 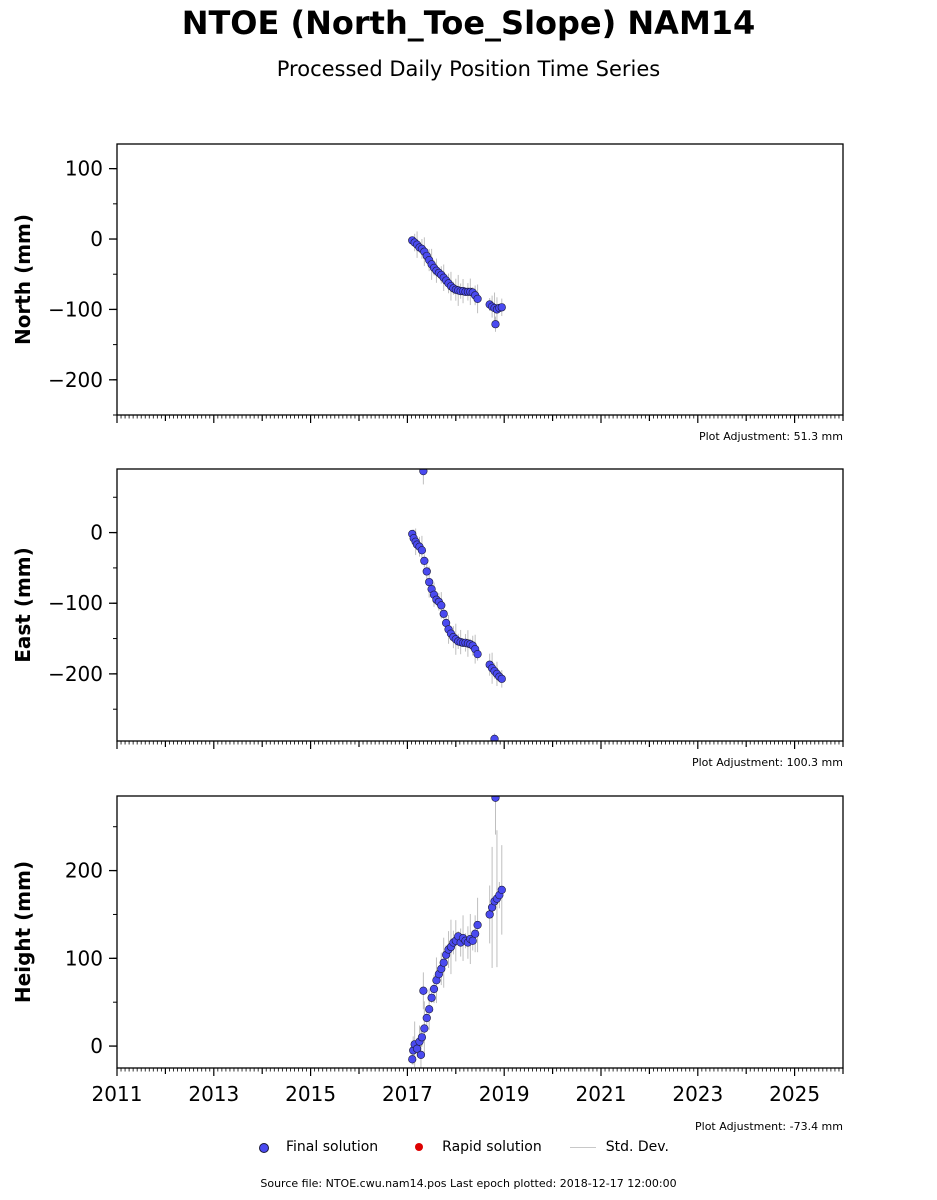 I want to click on legend-rapid: Rapid solution, so click(x=474, y=1147).